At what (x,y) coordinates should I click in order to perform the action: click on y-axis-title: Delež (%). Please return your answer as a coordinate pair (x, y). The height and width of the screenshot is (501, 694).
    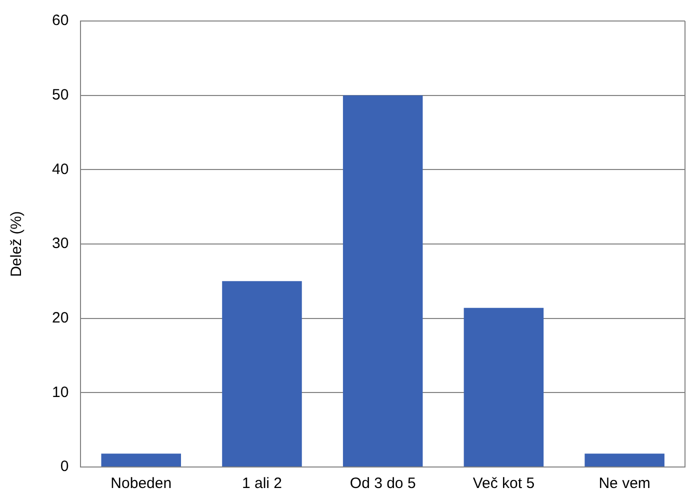
    Looking at the image, I should click on (17, 244).